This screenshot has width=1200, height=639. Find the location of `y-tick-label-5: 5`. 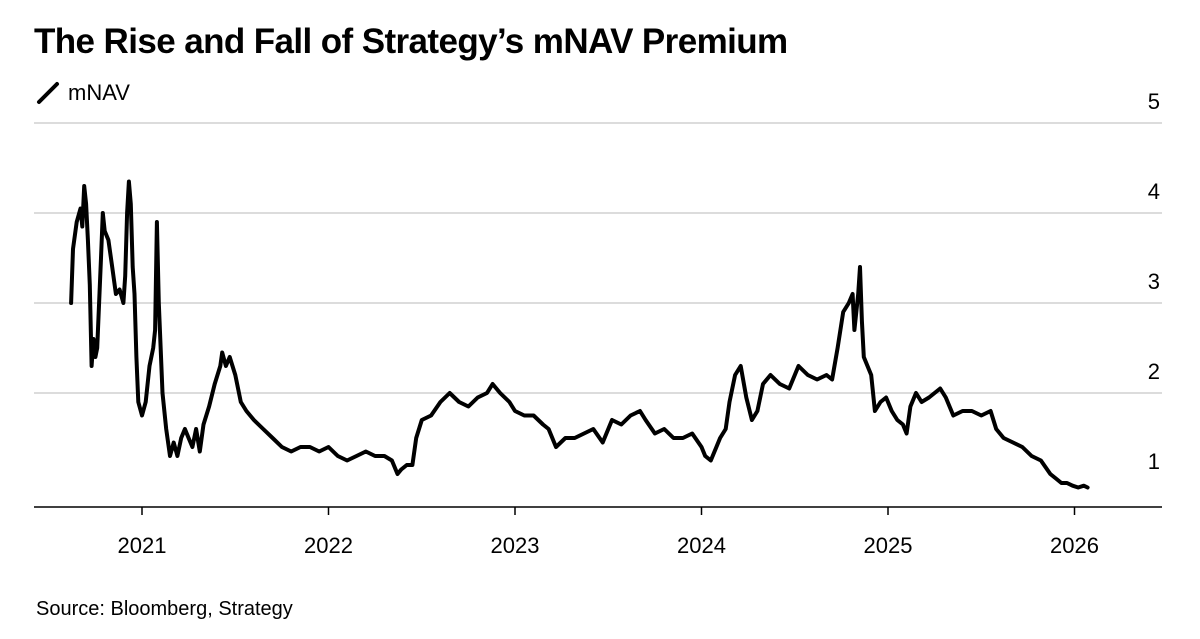

y-tick-label-5: 5 is located at coordinates (1154, 101).